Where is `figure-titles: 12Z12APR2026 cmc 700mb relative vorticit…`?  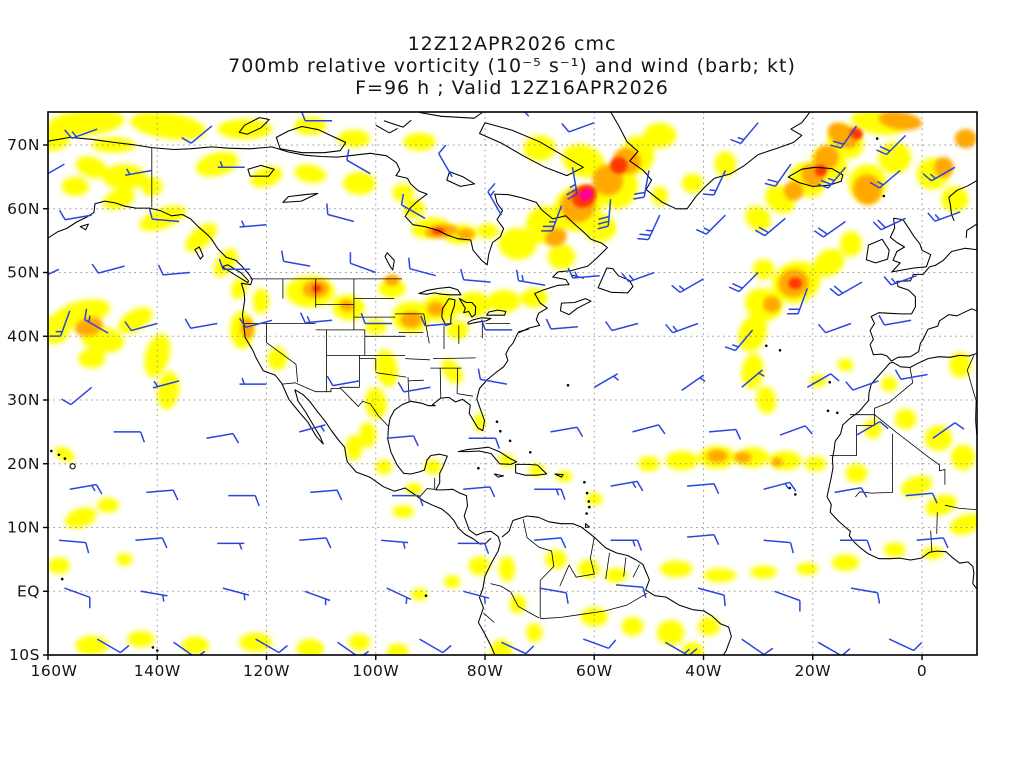 figure-titles: 12Z12APR2026 cmc 700mb relative vorticit… is located at coordinates (512, 66).